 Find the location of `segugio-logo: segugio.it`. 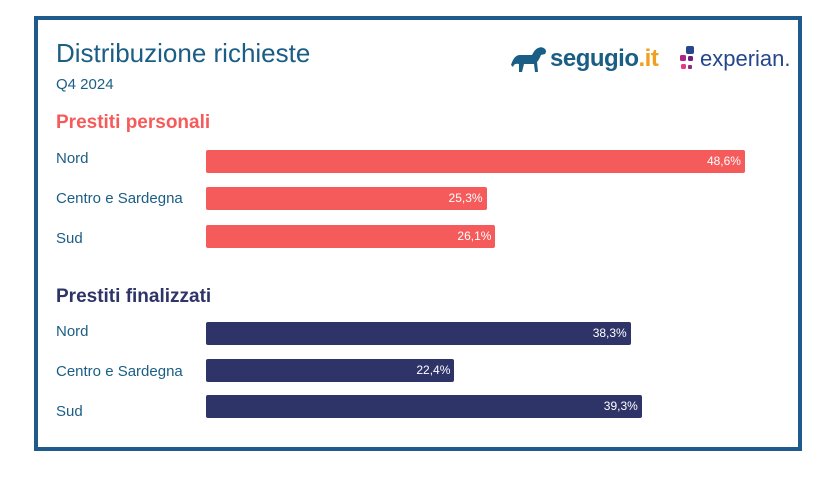

segugio-logo: segugio.it is located at coordinates (583, 59).